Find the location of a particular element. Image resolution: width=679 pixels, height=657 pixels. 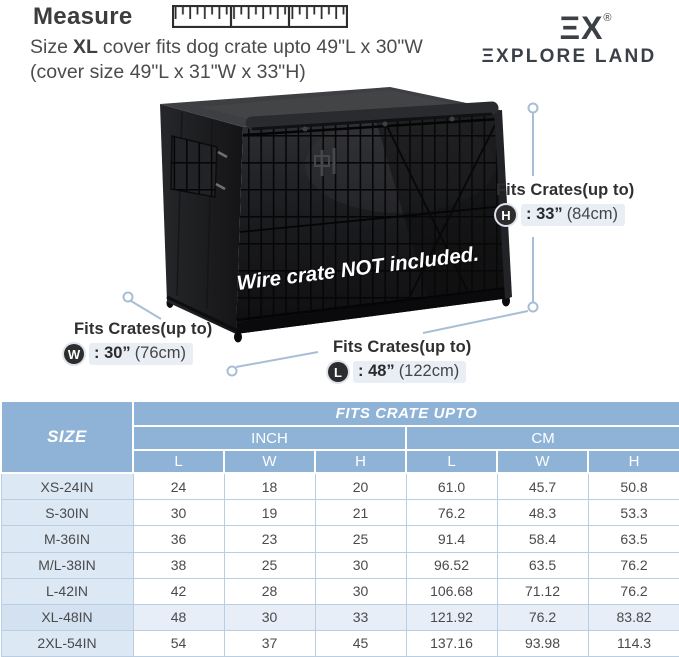

table-row: S-30IN 30 19 21 76.2 48.3 53.3 is located at coordinates (339, 513).